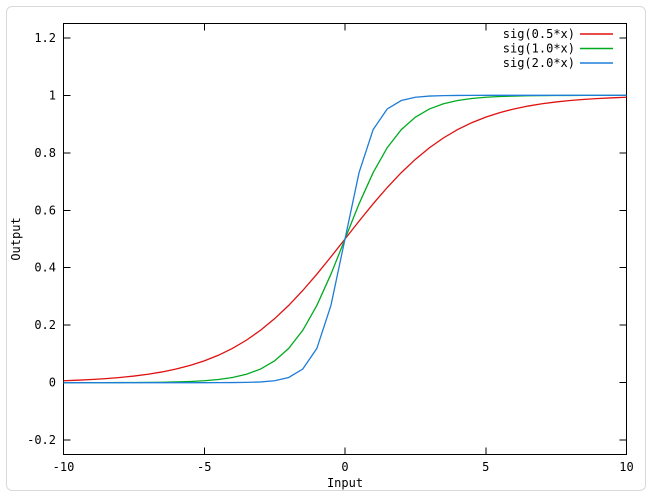 The image size is (652, 498). I want to click on legend-label: sig(1.0*x), so click(539, 49).